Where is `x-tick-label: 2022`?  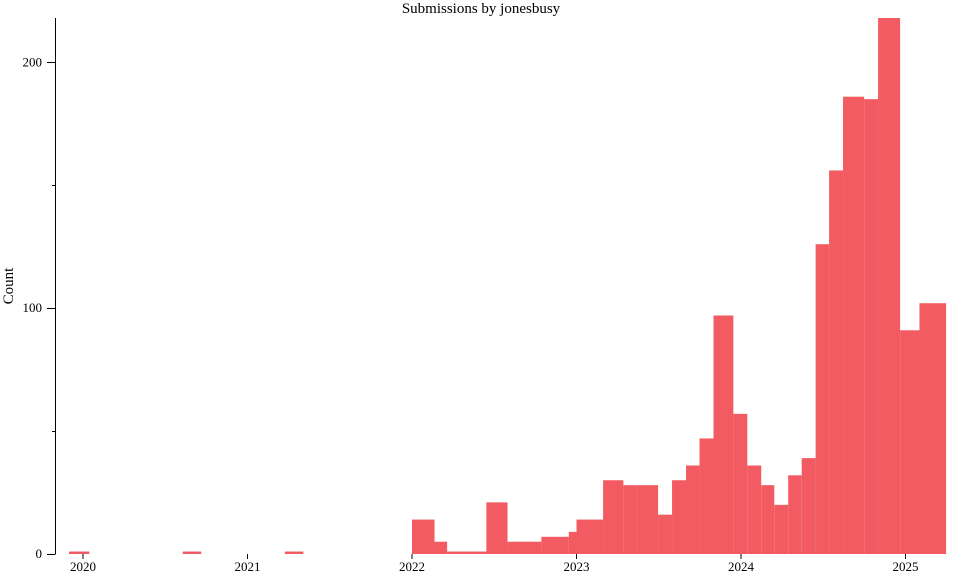 x-tick-label: 2022 is located at coordinates (412, 566).